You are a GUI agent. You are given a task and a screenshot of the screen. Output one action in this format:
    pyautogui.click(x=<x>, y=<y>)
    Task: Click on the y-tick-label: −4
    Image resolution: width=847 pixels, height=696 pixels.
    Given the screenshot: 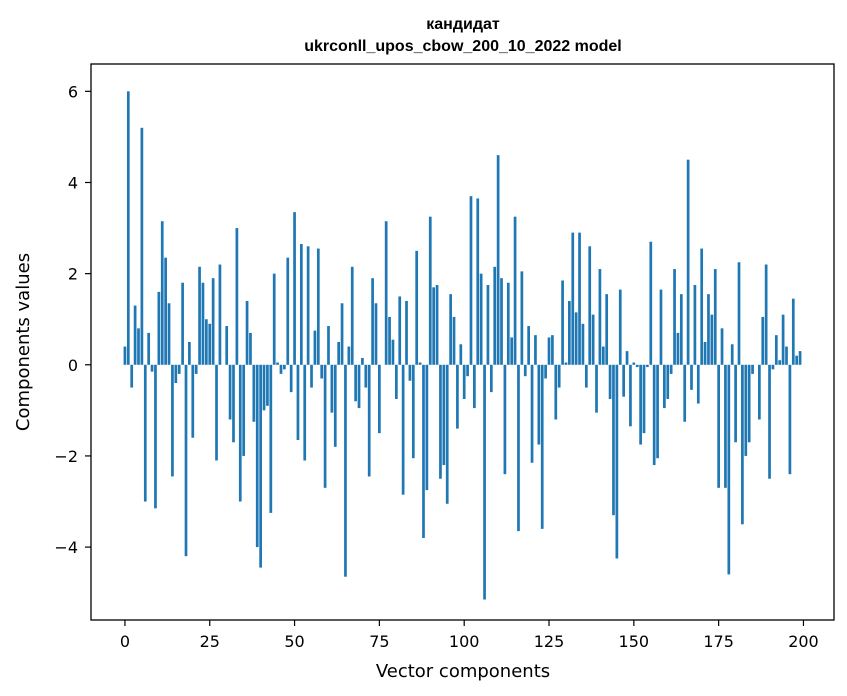 What is the action you would take?
    pyautogui.click(x=66, y=547)
    